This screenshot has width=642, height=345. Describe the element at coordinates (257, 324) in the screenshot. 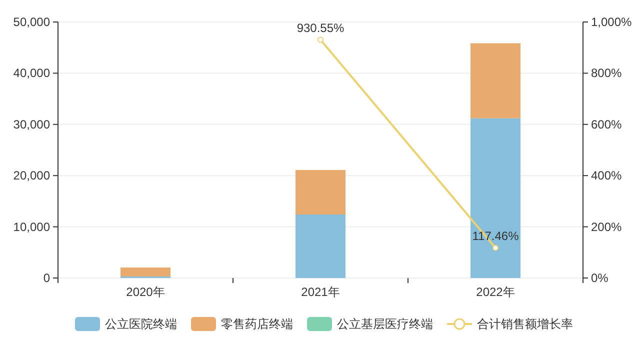

I see `legend-label: 零售药店终端` at that location.